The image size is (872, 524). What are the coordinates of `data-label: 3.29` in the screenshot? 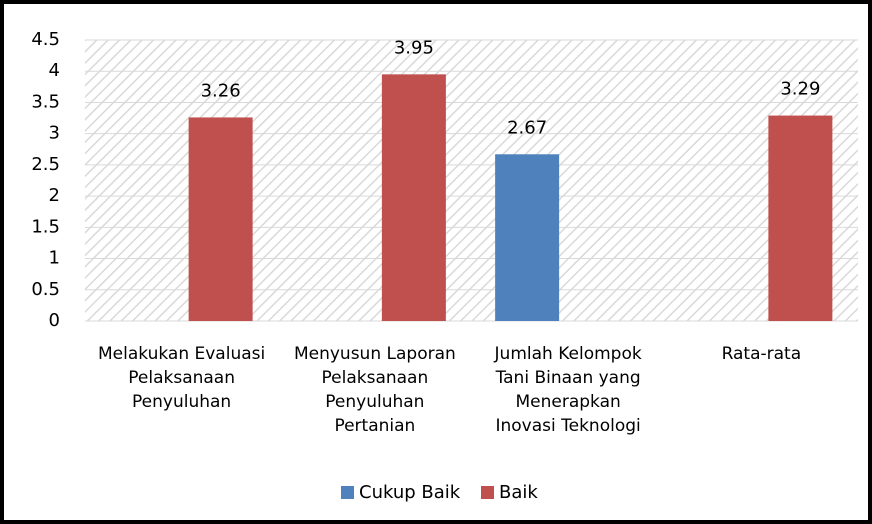 It's located at (800, 89).